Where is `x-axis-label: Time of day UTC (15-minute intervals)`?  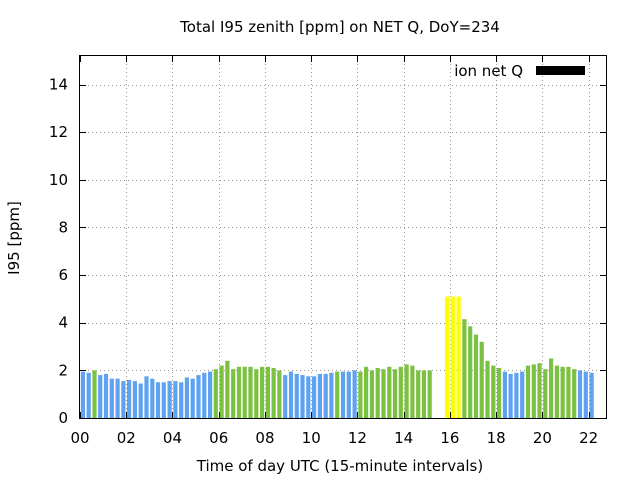 x-axis-label: Time of day UTC (15-minute intervals) is located at coordinates (339, 466).